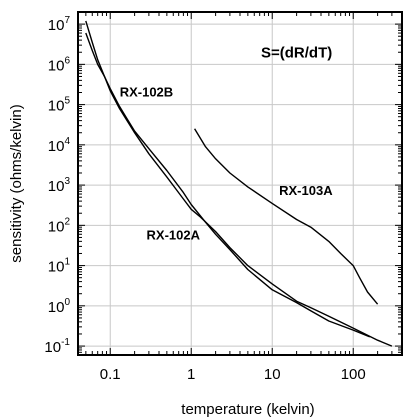  Describe the element at coordinates (247, 409) in the screenshot. I see `x-axis-title: temperature (kelvin)` at that location.